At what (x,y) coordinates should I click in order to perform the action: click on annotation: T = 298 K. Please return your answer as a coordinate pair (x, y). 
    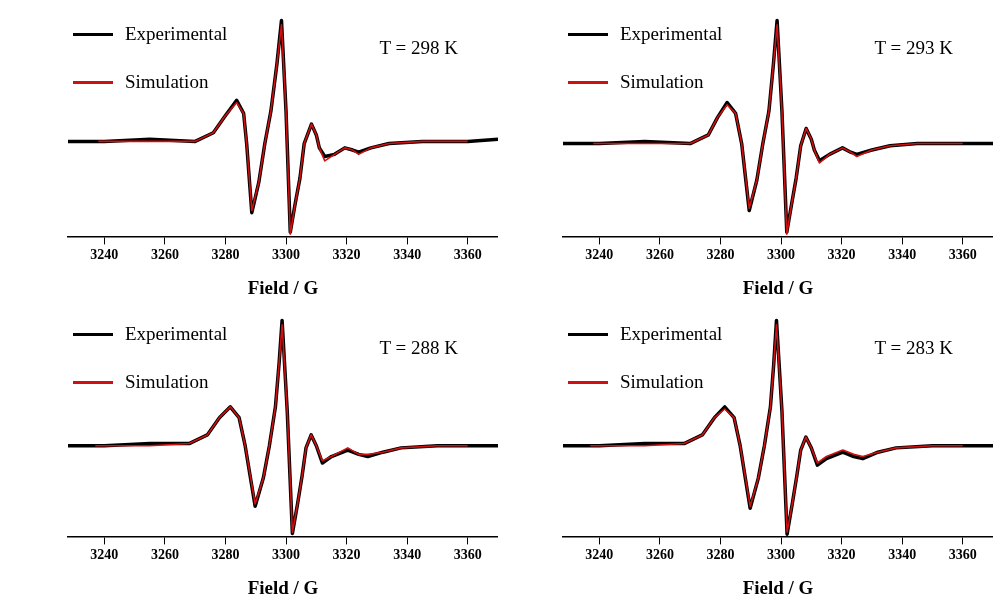
    Looking at the image, I should click on (419, 47).